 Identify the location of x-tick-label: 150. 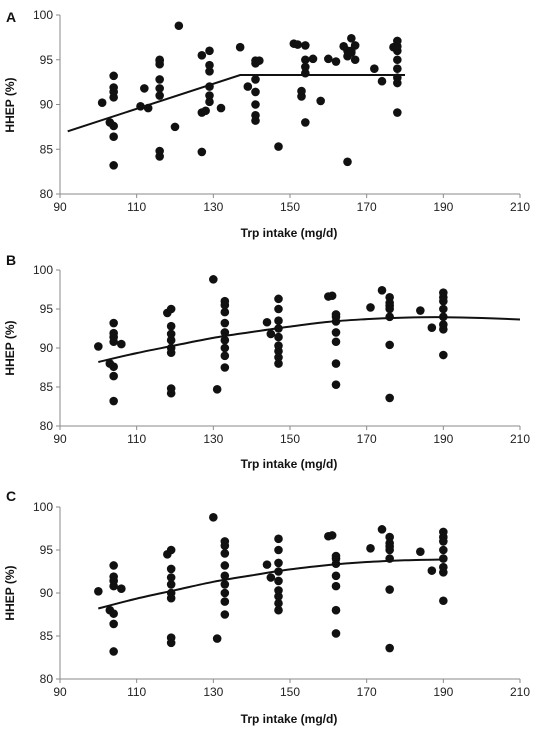
(290, 207).